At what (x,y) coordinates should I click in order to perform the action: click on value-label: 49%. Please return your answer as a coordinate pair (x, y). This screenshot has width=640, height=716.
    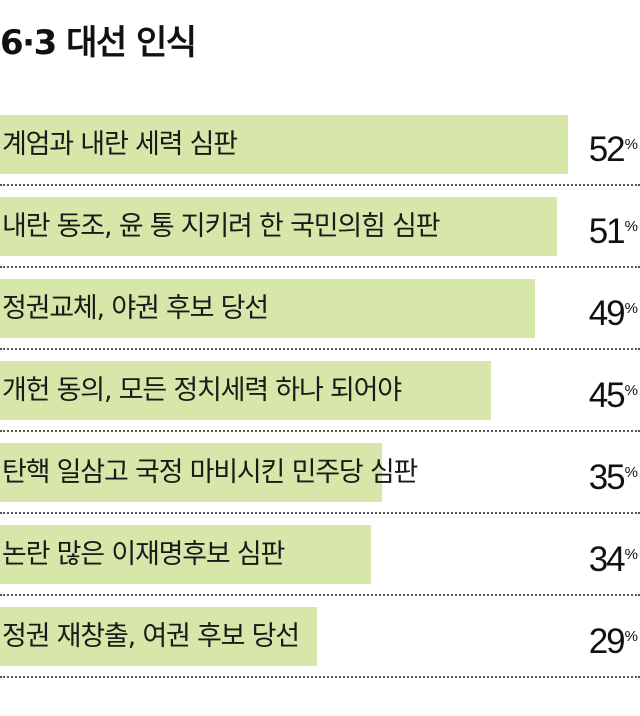
    Looking at the image, I should click on (613, 308).